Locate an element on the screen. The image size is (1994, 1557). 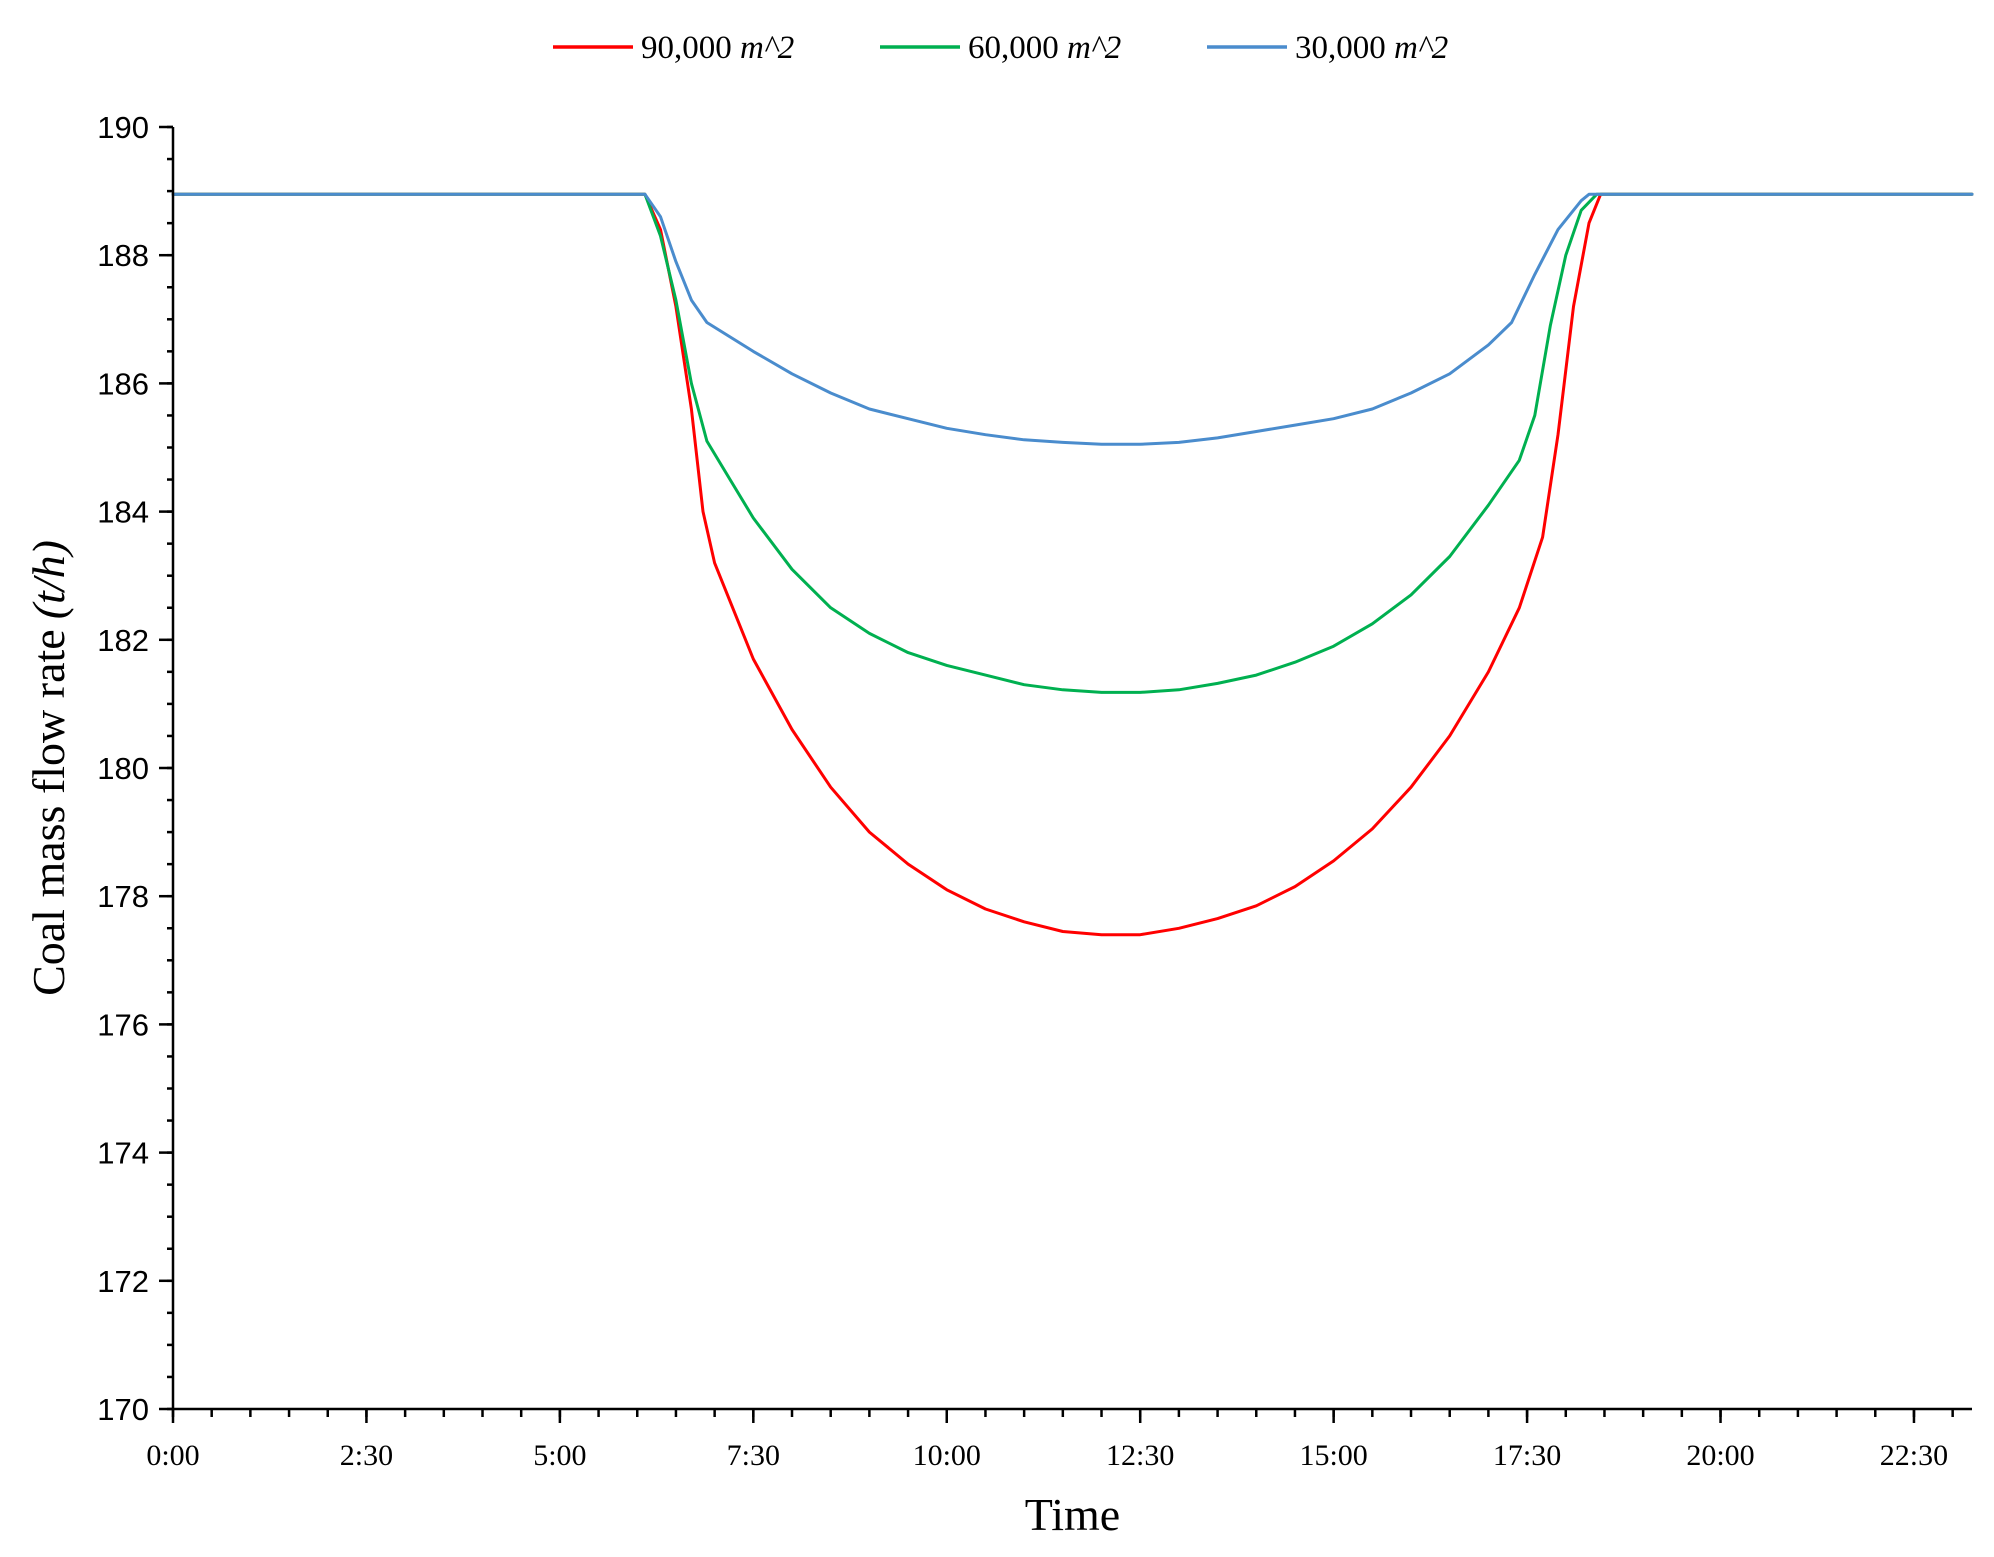
x-tick-label: 2:30 is located at coordinates (366, 1455).